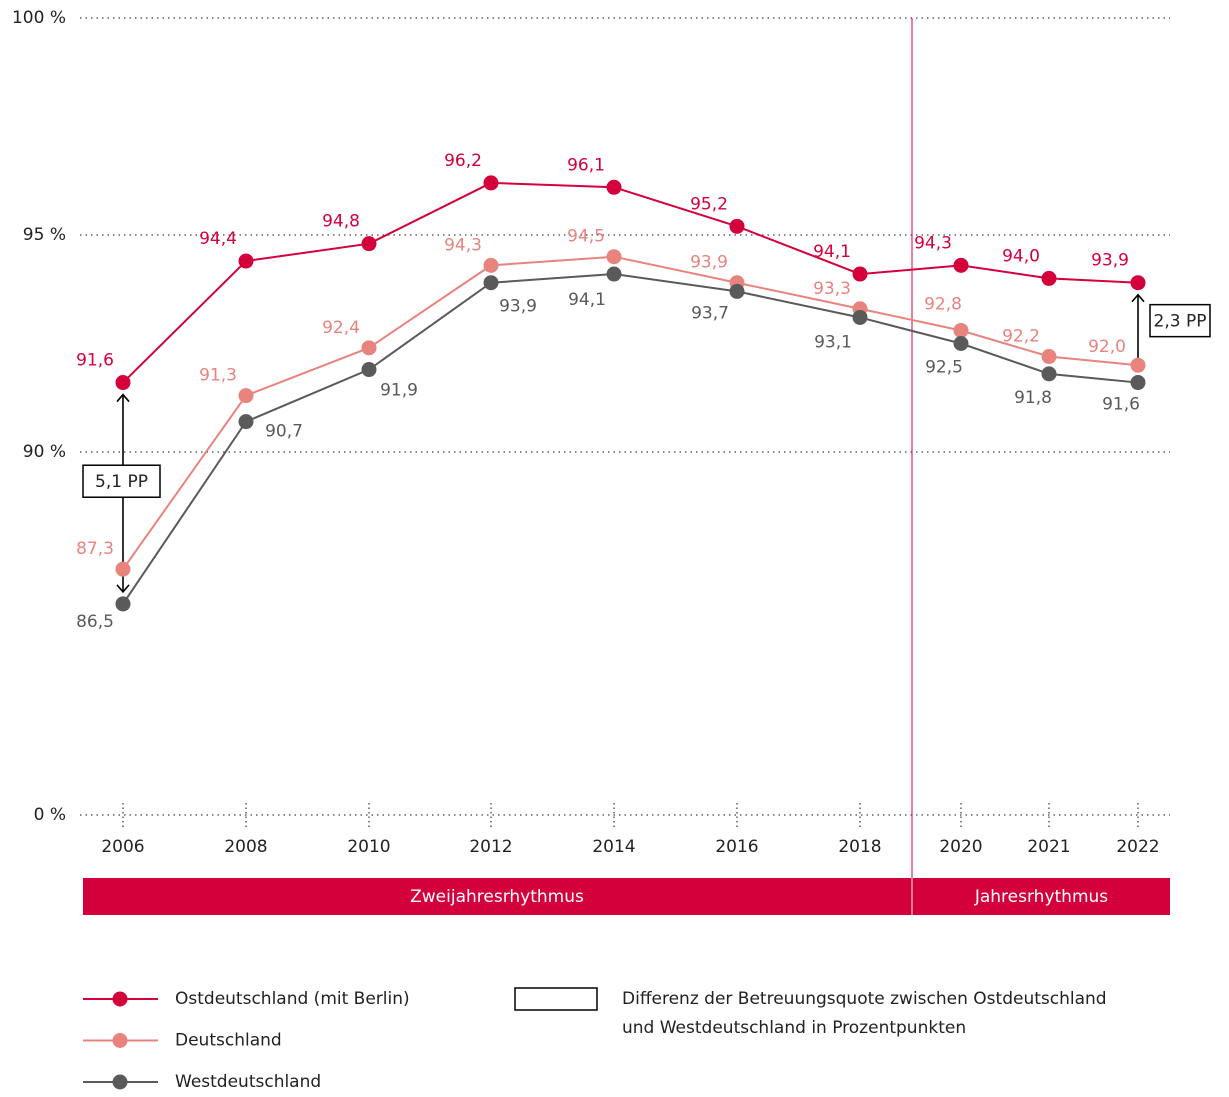 The width and height of the screenshot is (1229, 1097). I want to click on data-label: 90,7, so click(284, 432).